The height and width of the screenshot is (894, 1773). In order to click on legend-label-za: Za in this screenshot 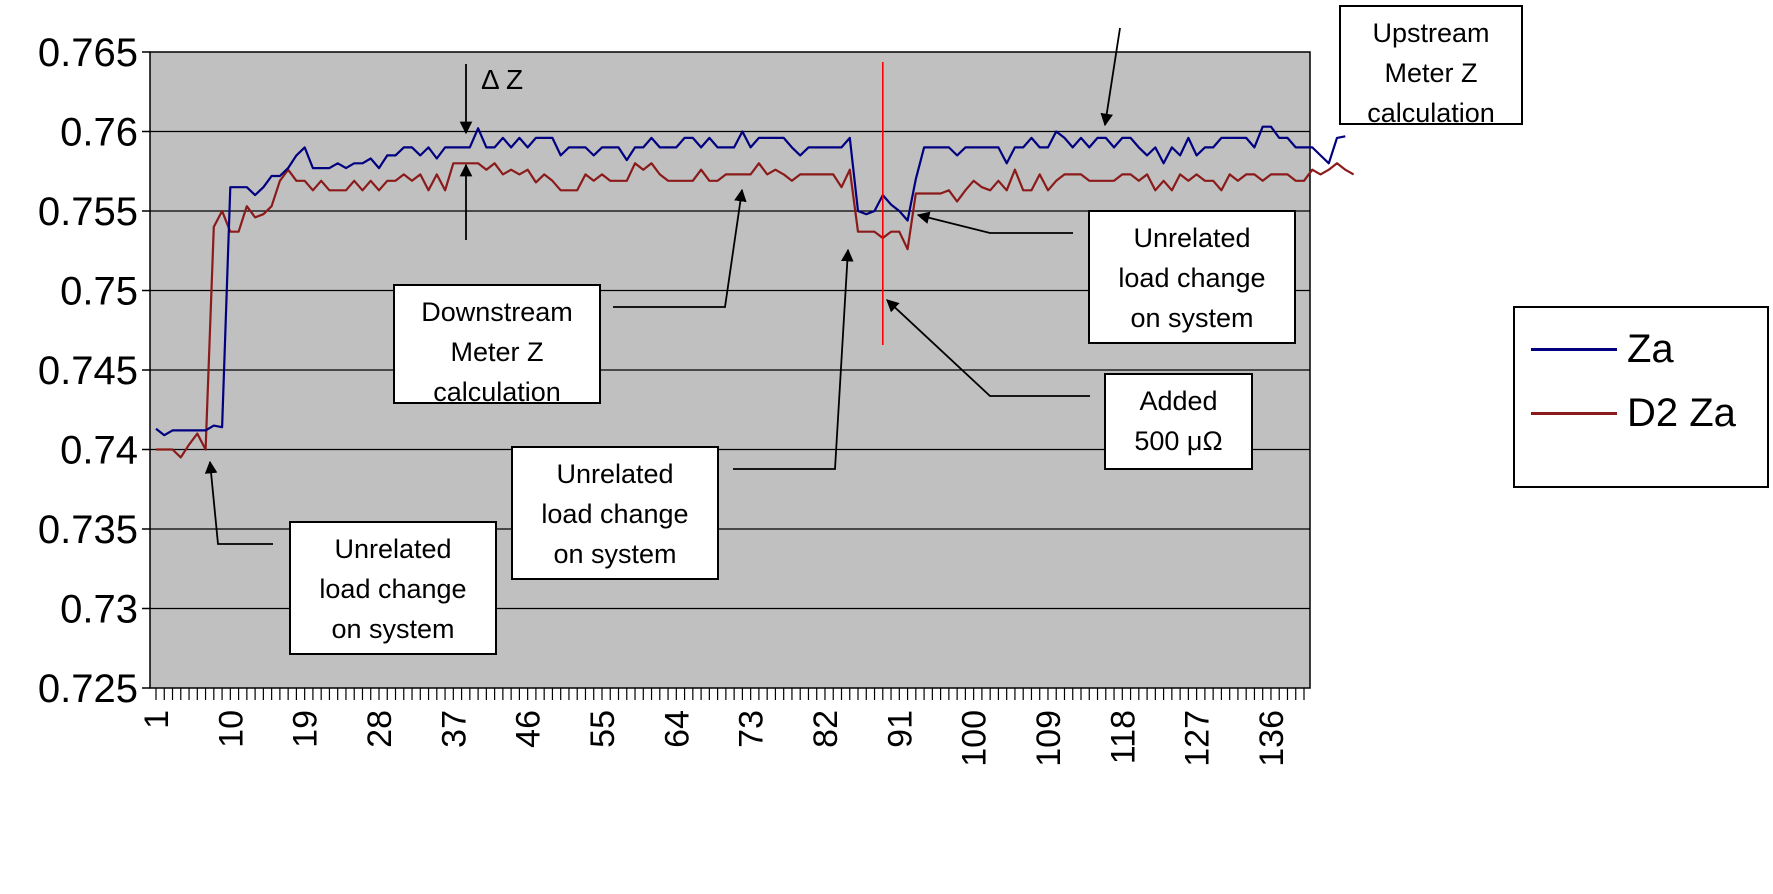, I will do `click(1650, 349)`.